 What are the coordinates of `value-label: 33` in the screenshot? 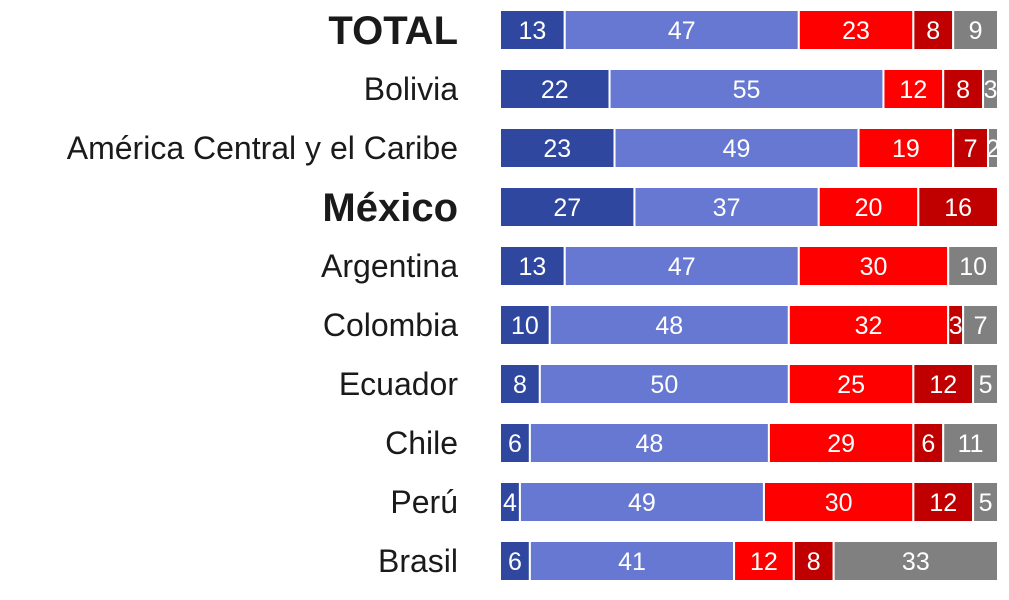 It's located at (916, 562).